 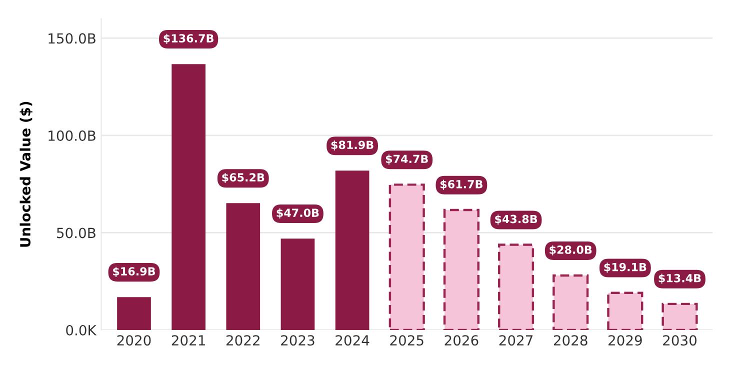 I want to click on data-label: $16.9B, so click(x=134, y=272).